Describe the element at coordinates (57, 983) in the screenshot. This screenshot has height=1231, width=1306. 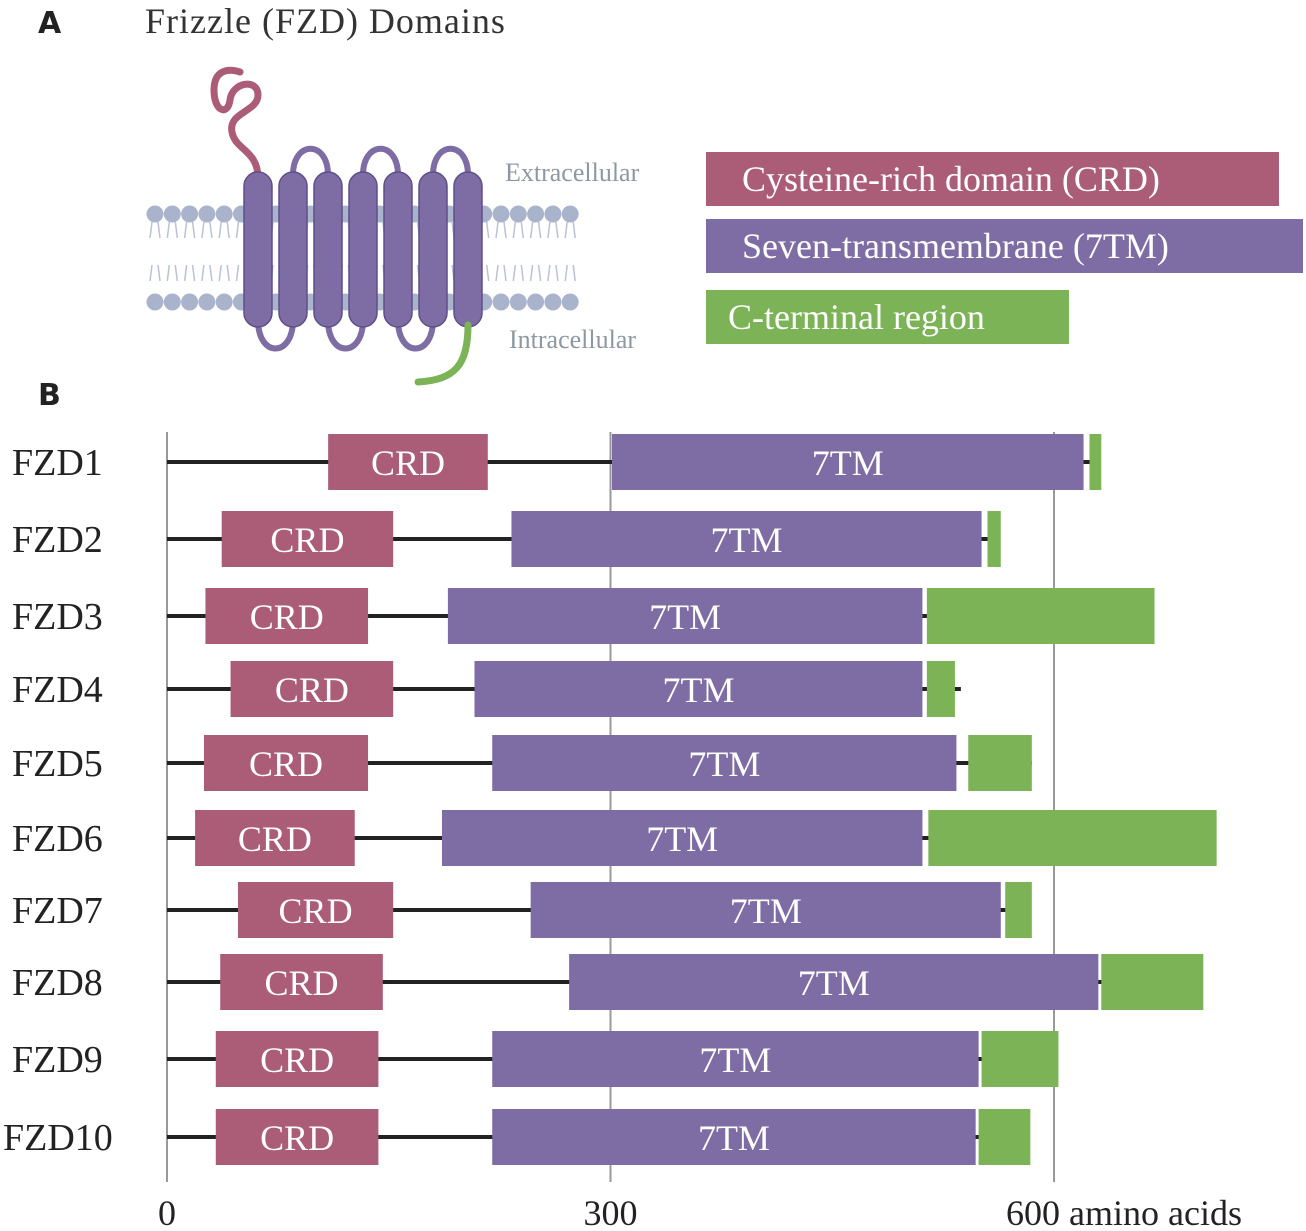
I see `protein-name: FZD8` at that location.